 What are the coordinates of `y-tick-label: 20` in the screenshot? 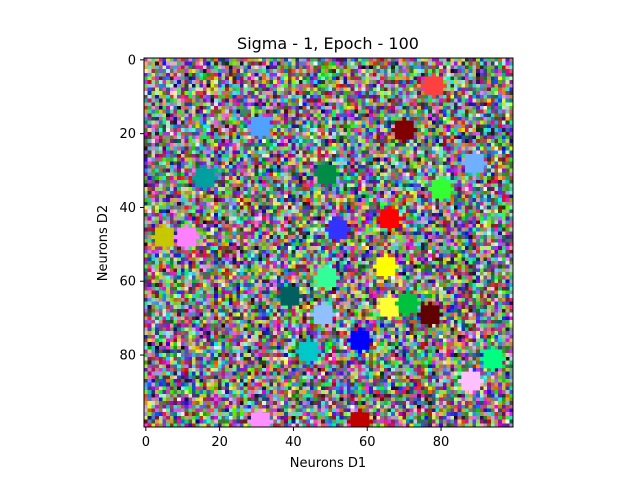 It's located at (127, 134).